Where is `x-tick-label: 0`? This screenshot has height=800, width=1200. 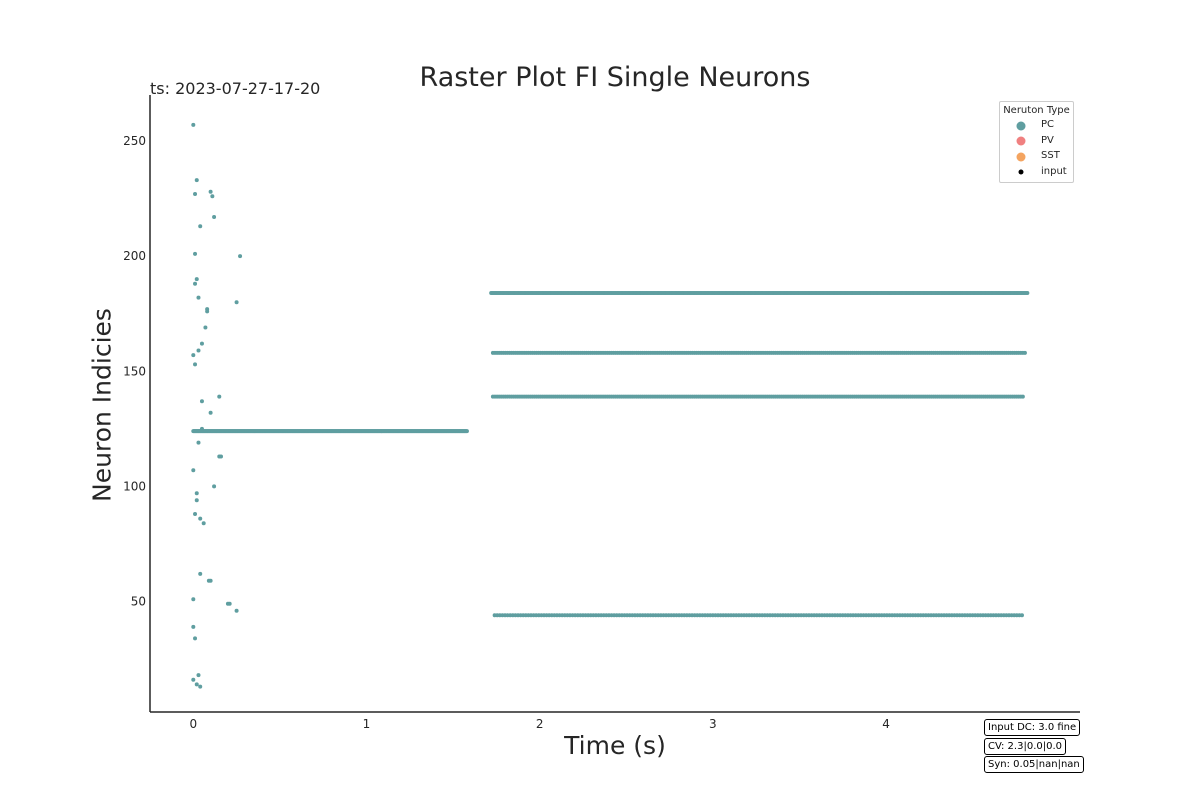
x-tick-label: 0 is located at coordinates (193, 724).